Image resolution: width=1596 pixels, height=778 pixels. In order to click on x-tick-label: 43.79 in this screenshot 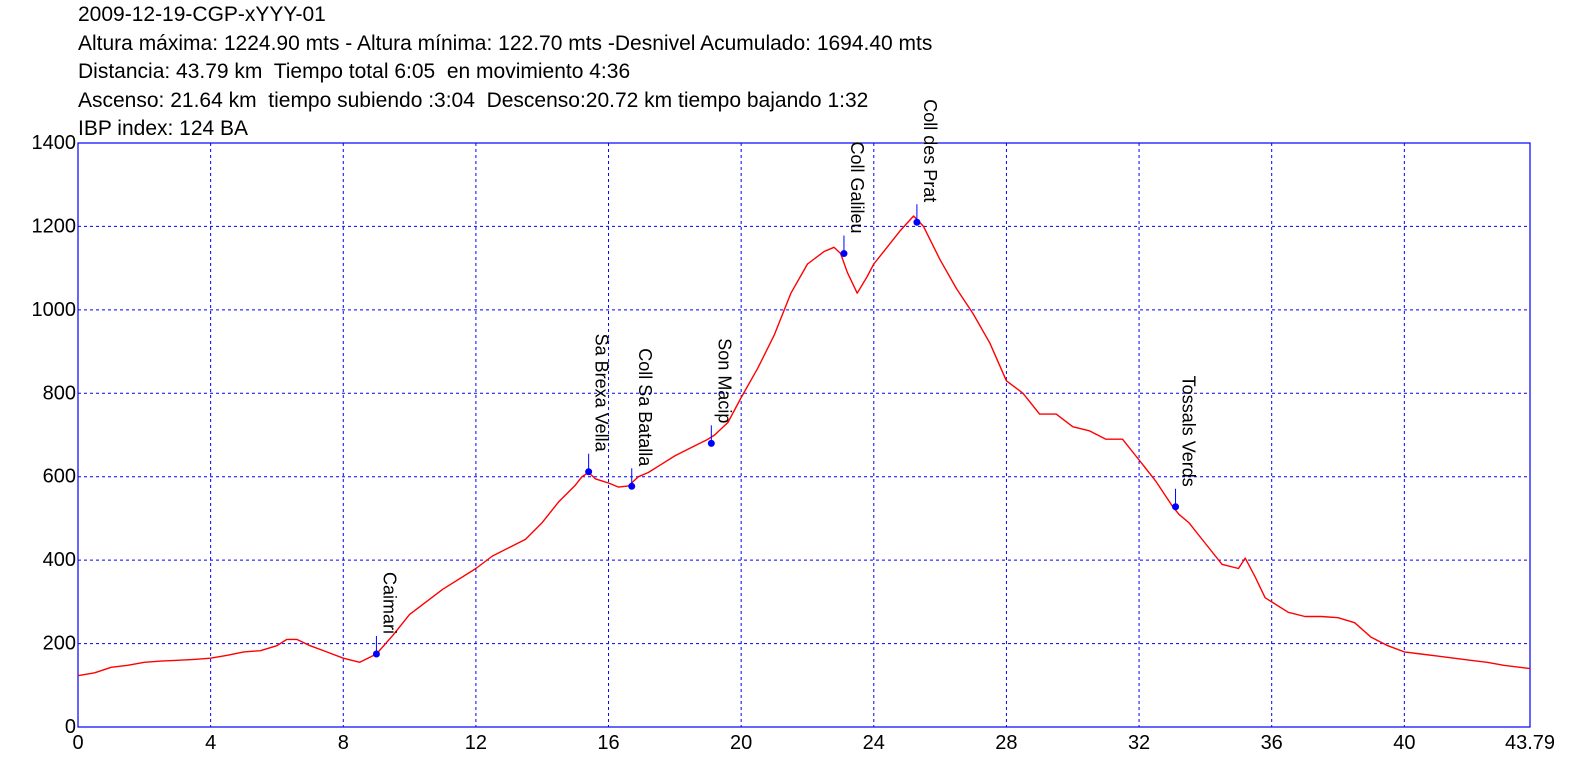, I will do `click(1530, 743)`.